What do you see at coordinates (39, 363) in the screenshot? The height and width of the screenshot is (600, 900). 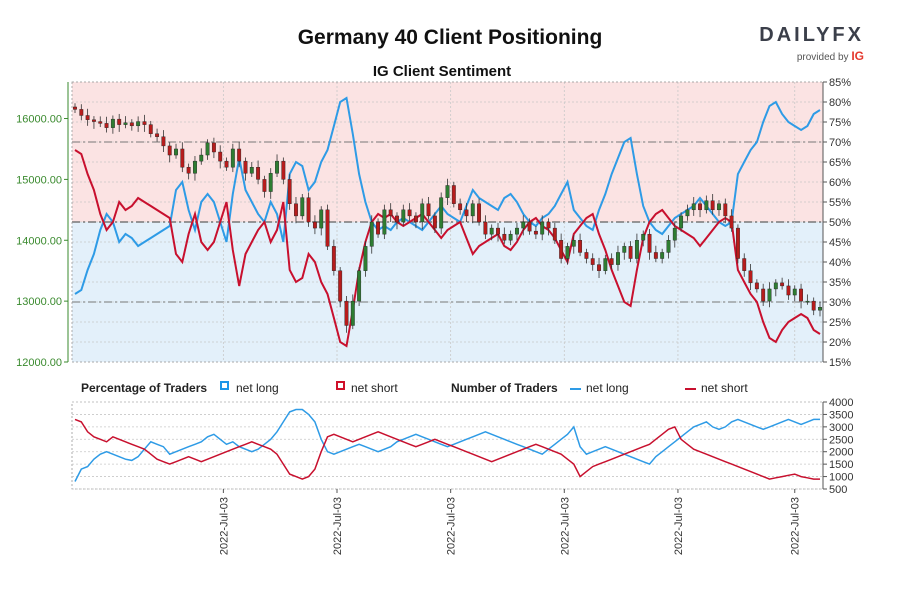 I see `price-tick-label: 12000.00` at bounding box center [39, 363].